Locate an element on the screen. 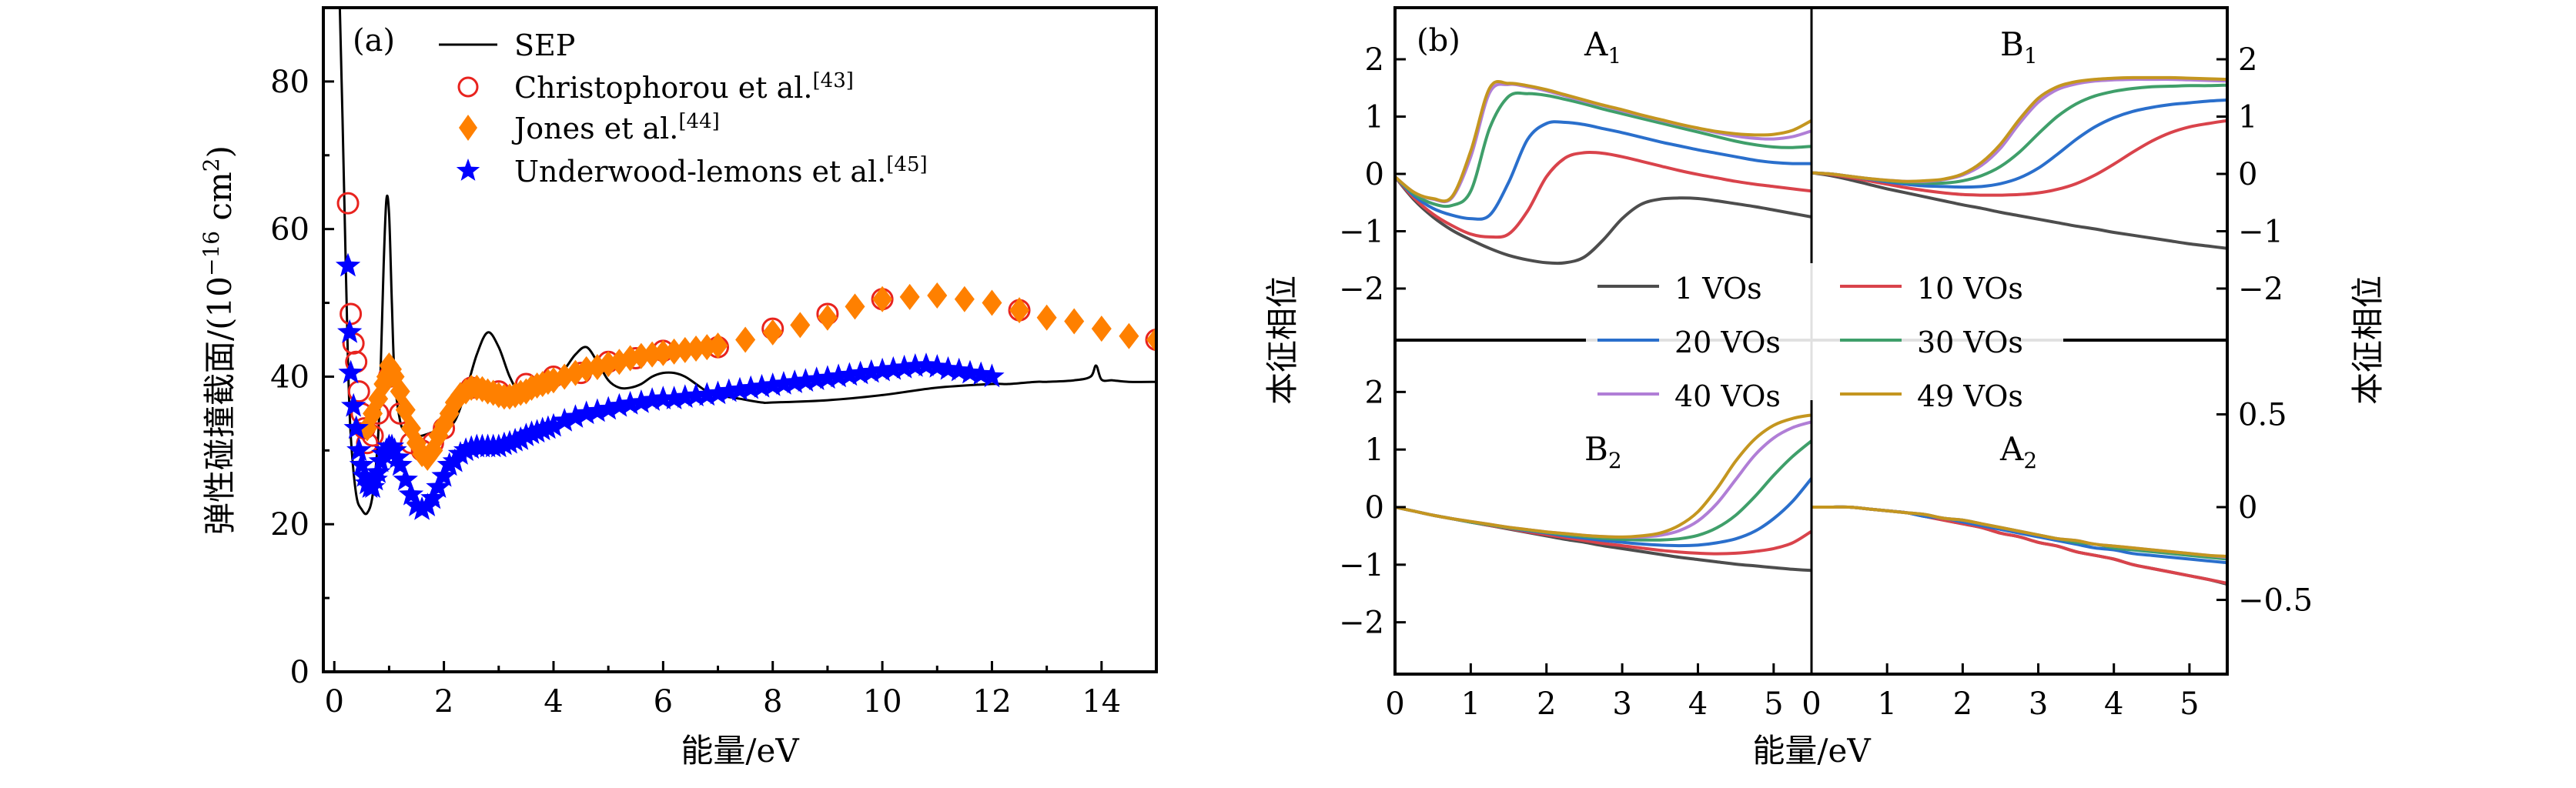 The height and width of the screenshot is (788, 2576). legend-label: 30 VOs is located at coordinates (1970, 342).